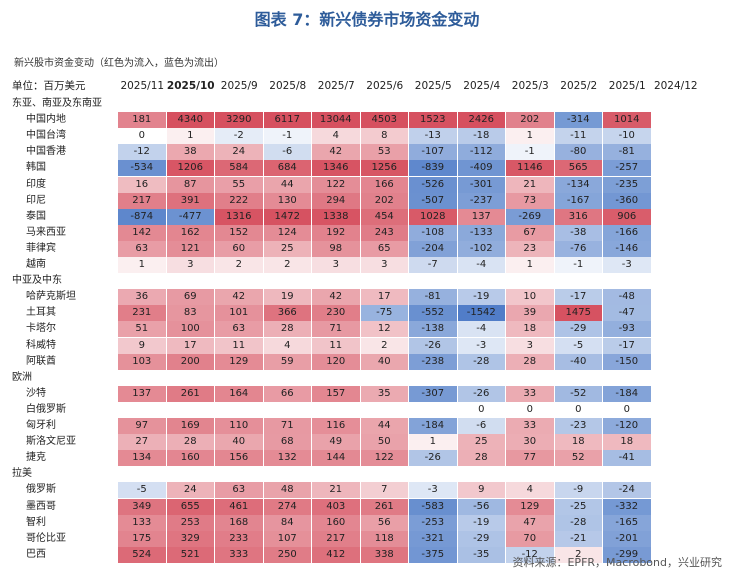  I want to click on heatmap-cell: 107, so click(287, 538).